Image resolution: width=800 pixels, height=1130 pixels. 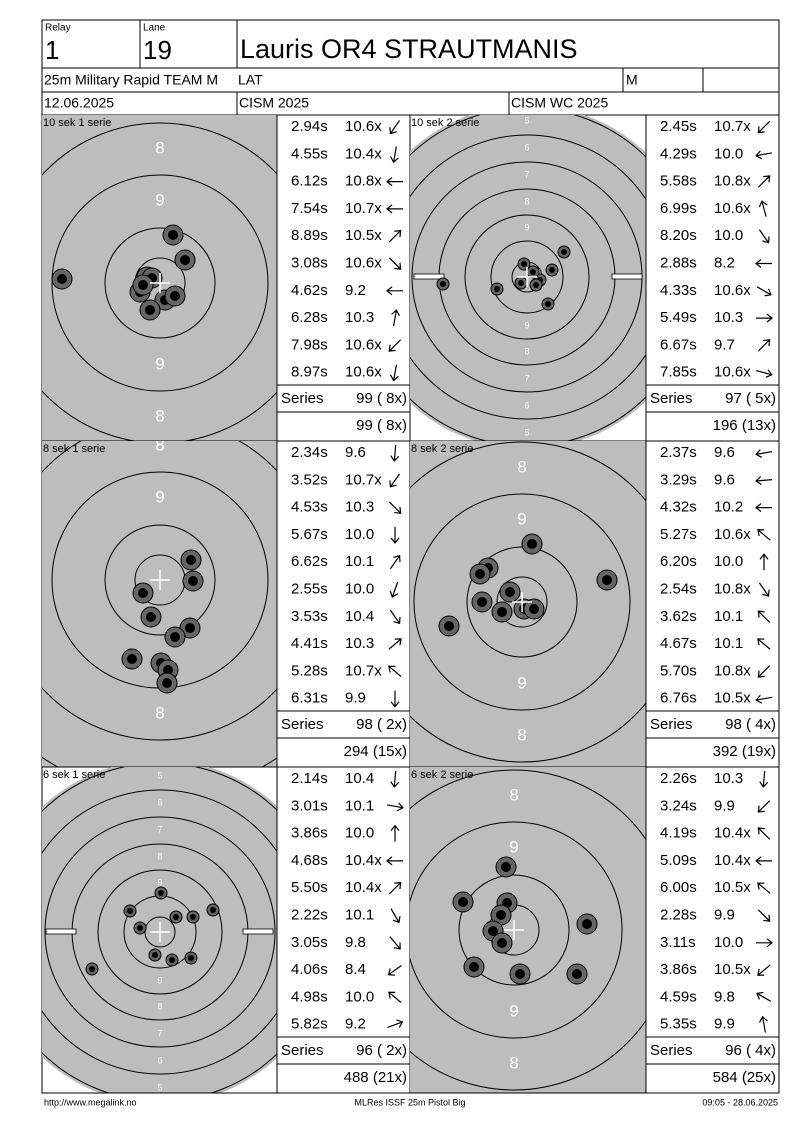 What do you see at coordinates (678, 452) in the screenshot?
I see `shot-time: 2.37s` at bounding box center [678, 452].